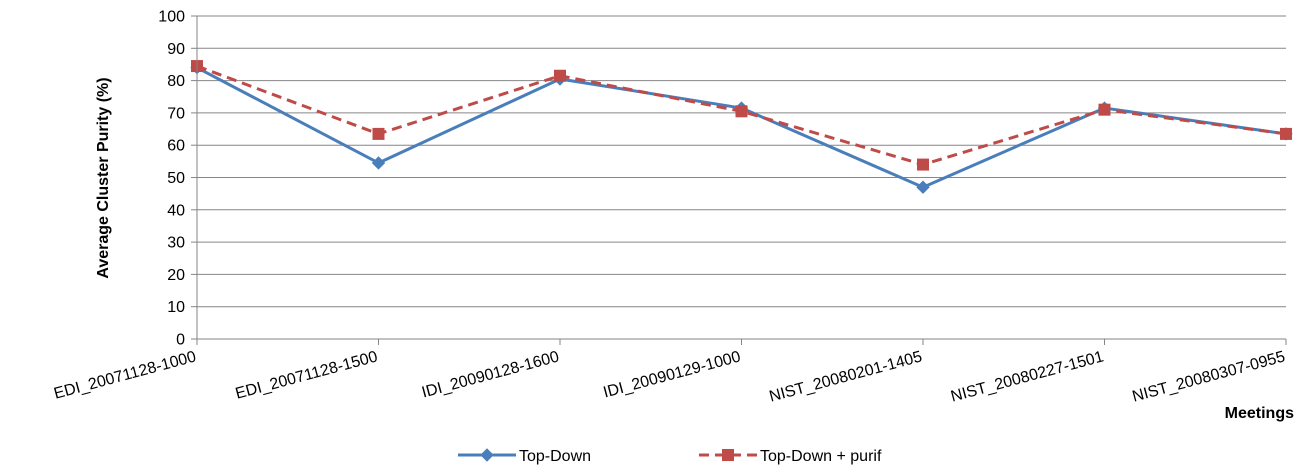  Describe the element at coordinates (125, 375) in the screenshot. I see `x-tick-label: EDI_20071128-1000` at that location.